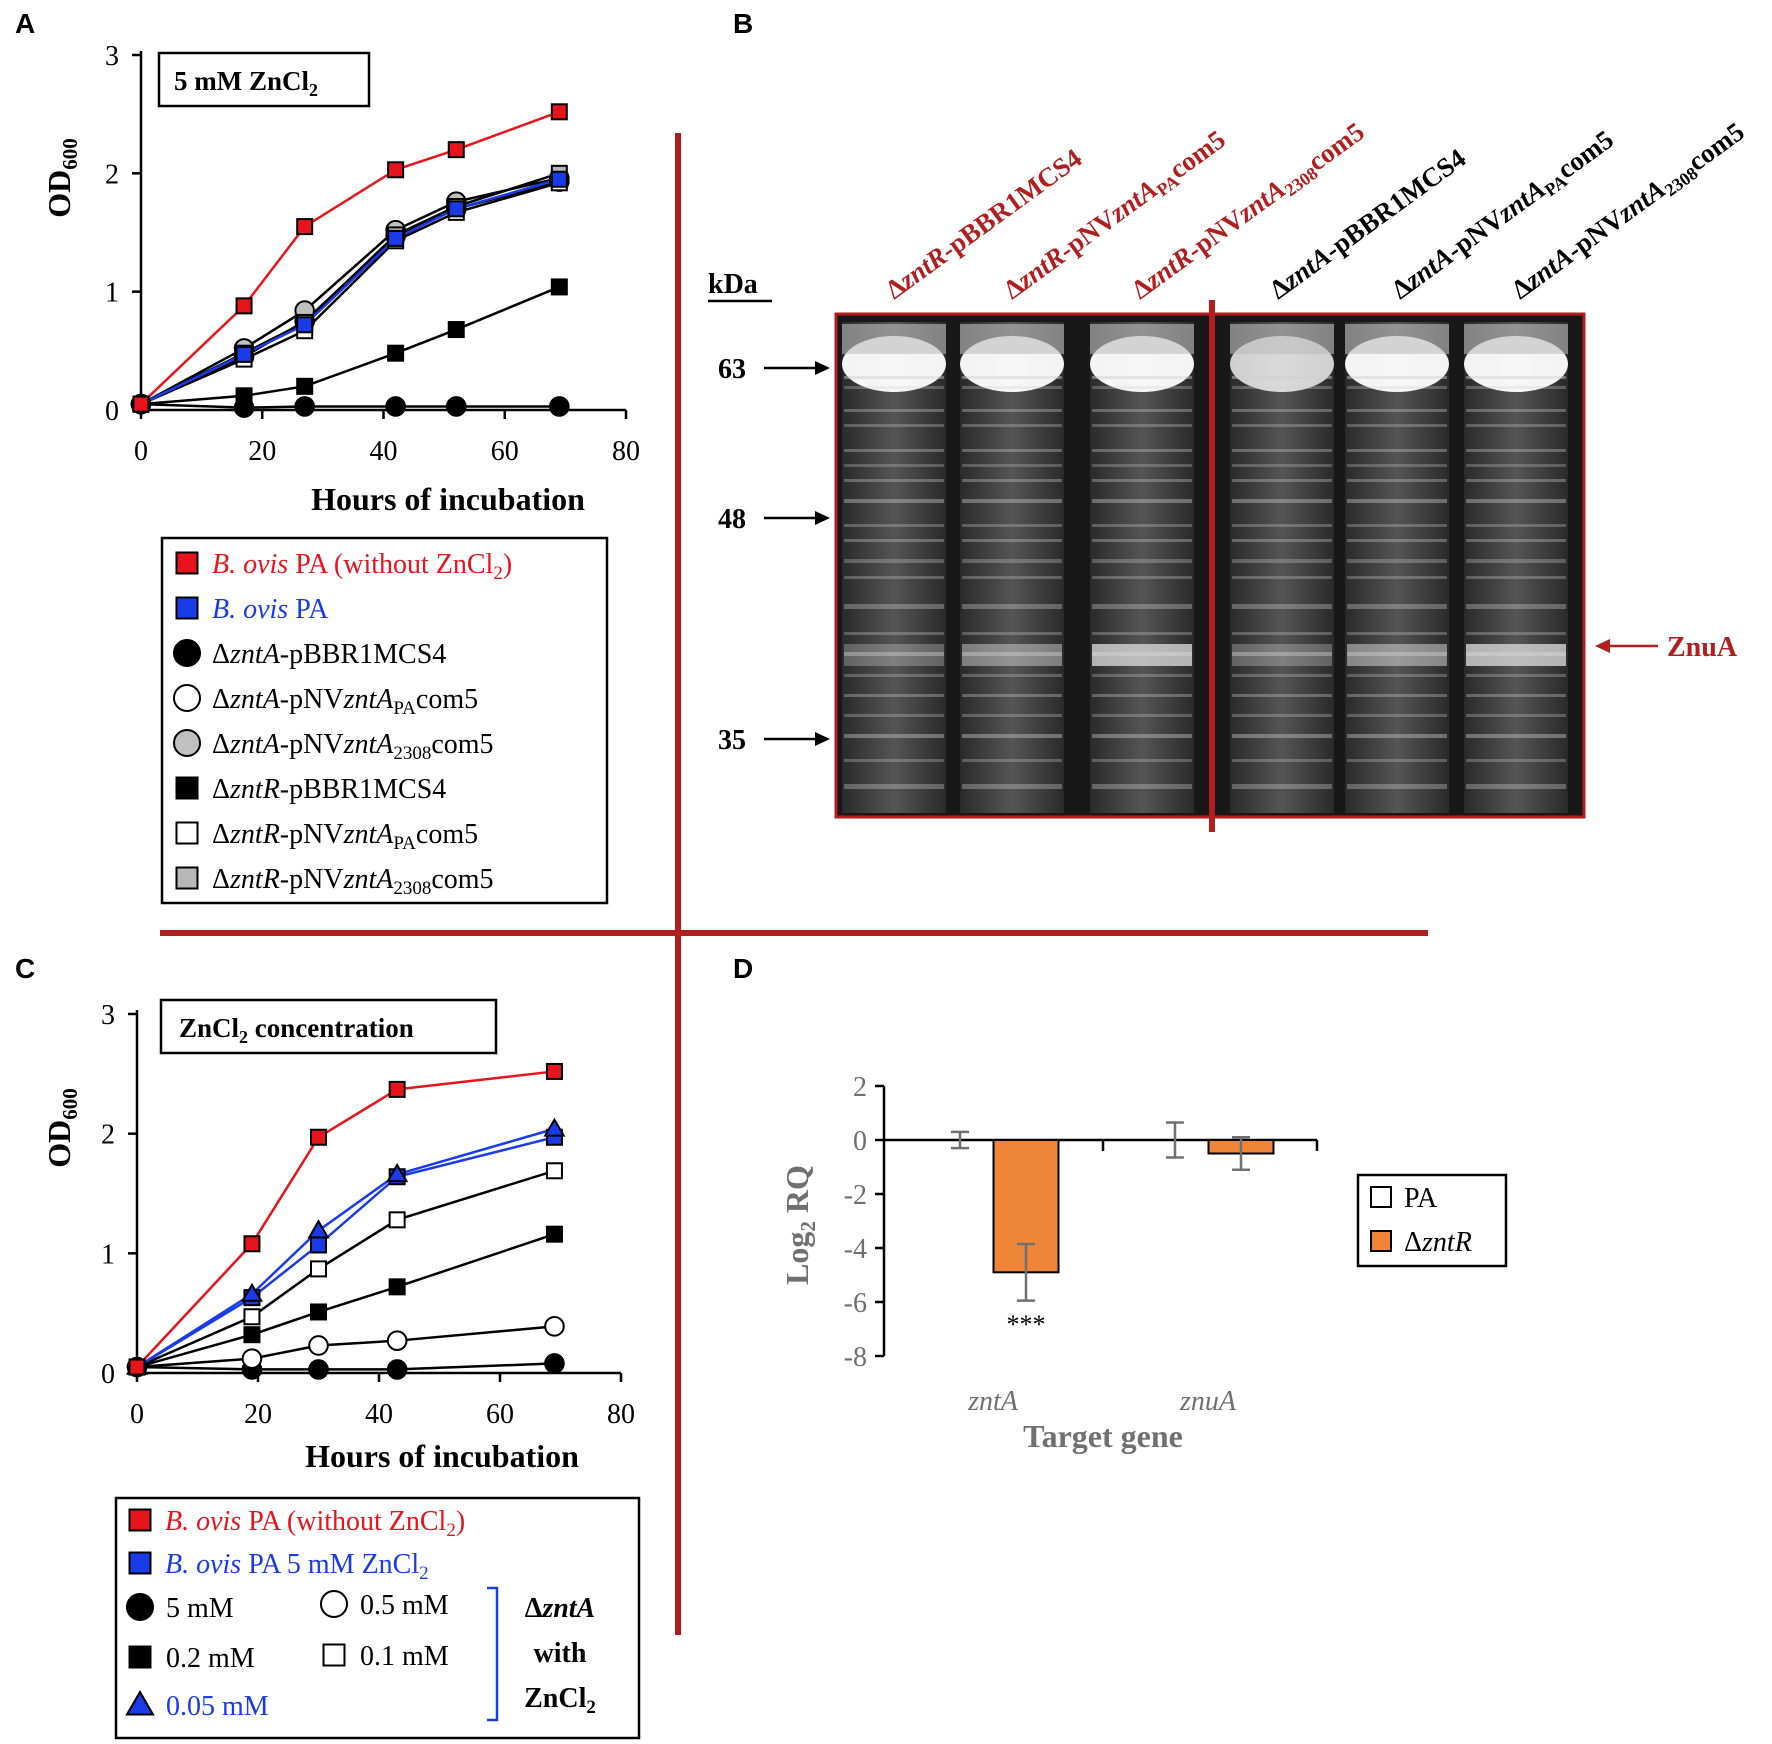 Image resolution: width=1772 pixels, height=1744 pixels. I want to click on legend-d-label: PA, so click(1421, 1198).